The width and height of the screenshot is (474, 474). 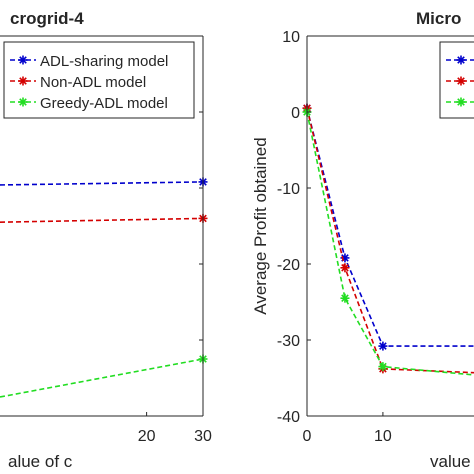 I want to click on right-y-tick-label: -10, so click(x=288, y=189).